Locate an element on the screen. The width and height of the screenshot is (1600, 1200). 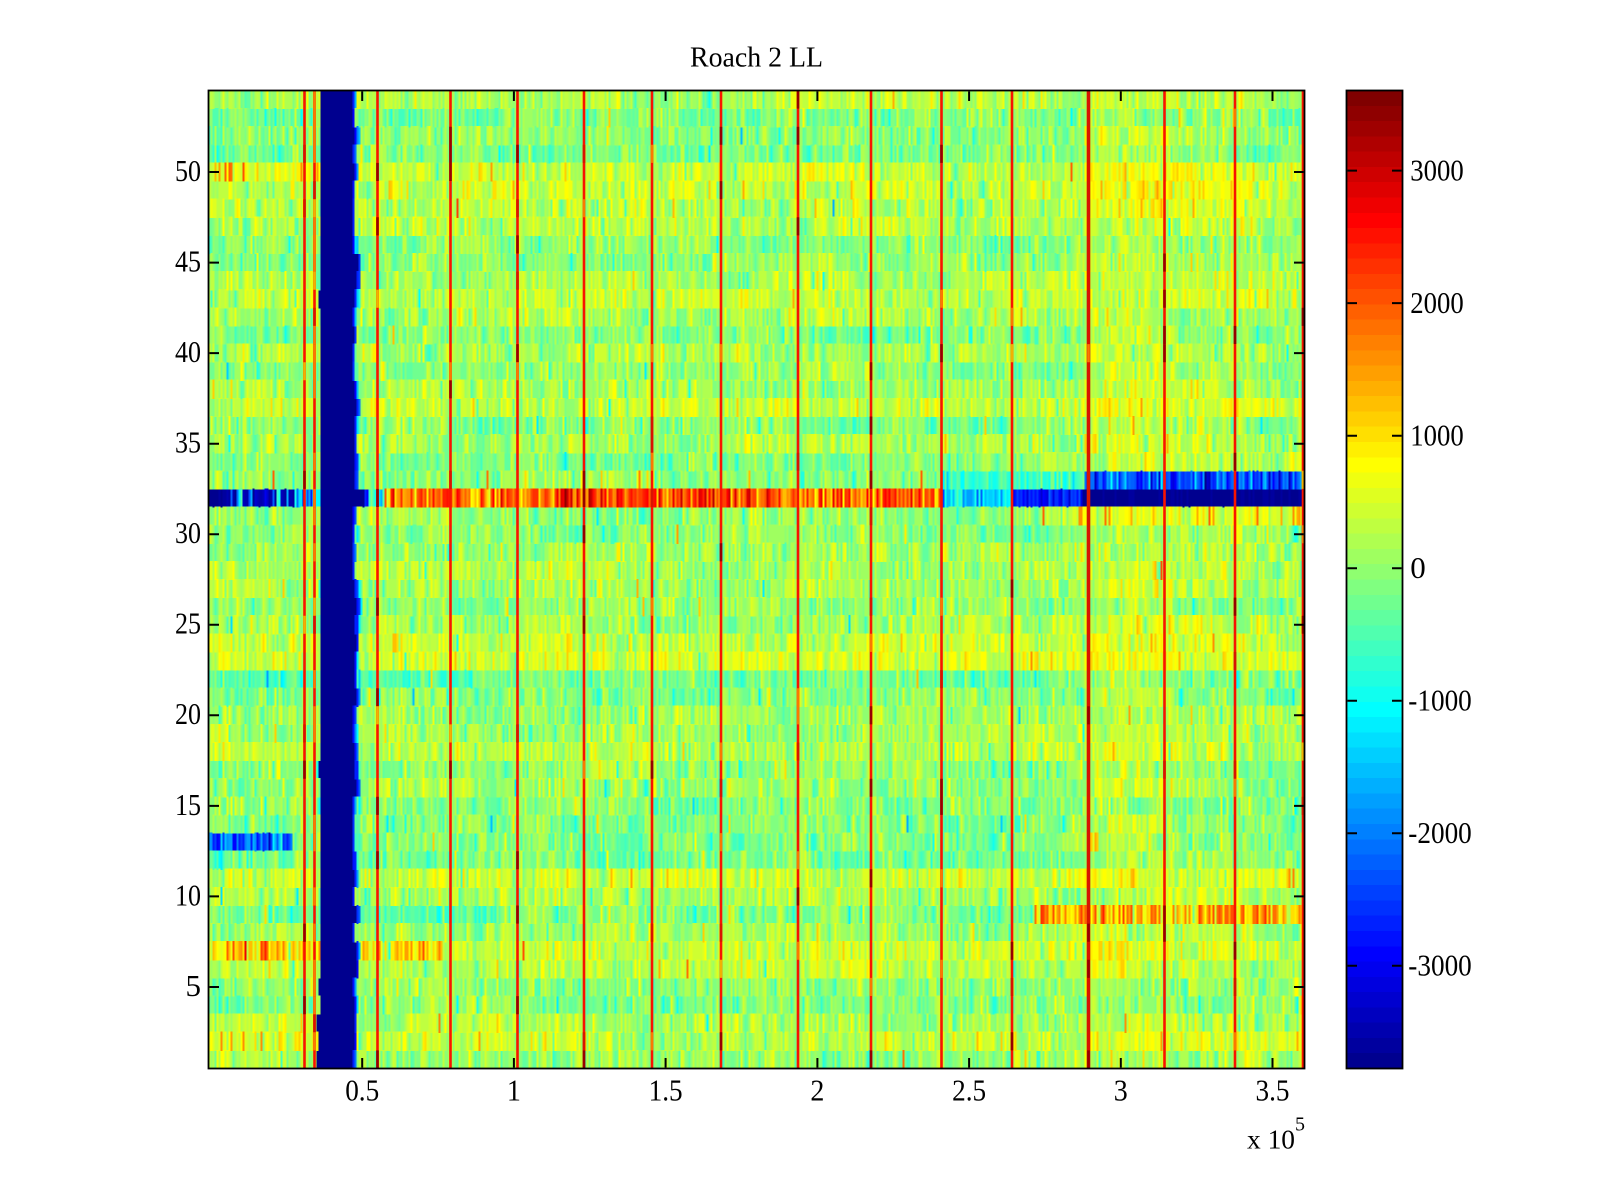
svg-text: -1000 is located at coordinates (1440, 700).